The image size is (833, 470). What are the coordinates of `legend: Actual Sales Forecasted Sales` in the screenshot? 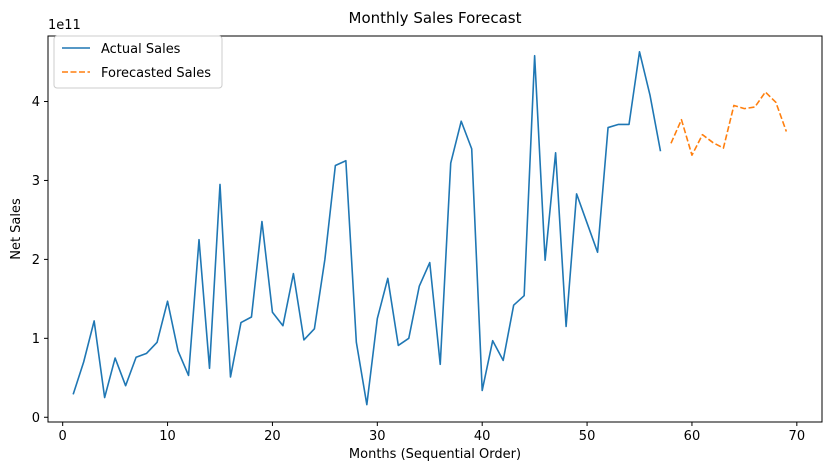 It's located at (138, 62).